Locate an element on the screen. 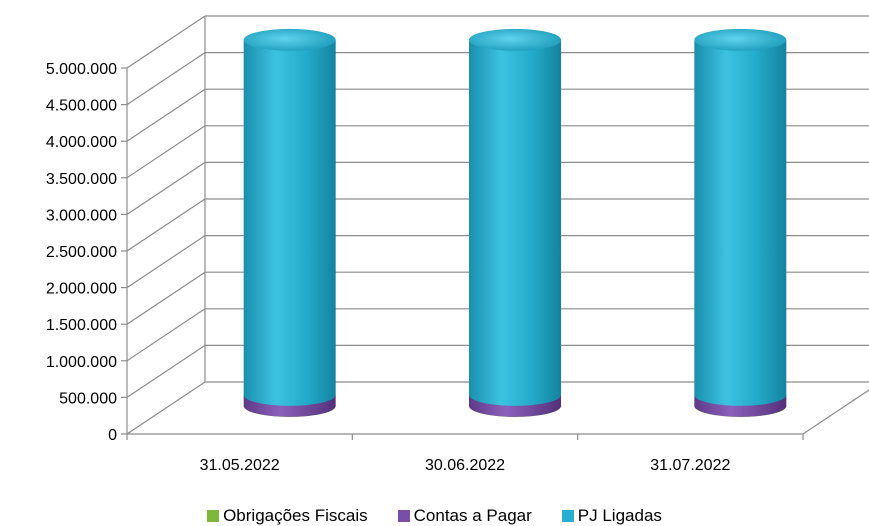 This screenshot has height=526, width=869. y-tick-label: 5.000.000 is located at coordinates (81, 69).